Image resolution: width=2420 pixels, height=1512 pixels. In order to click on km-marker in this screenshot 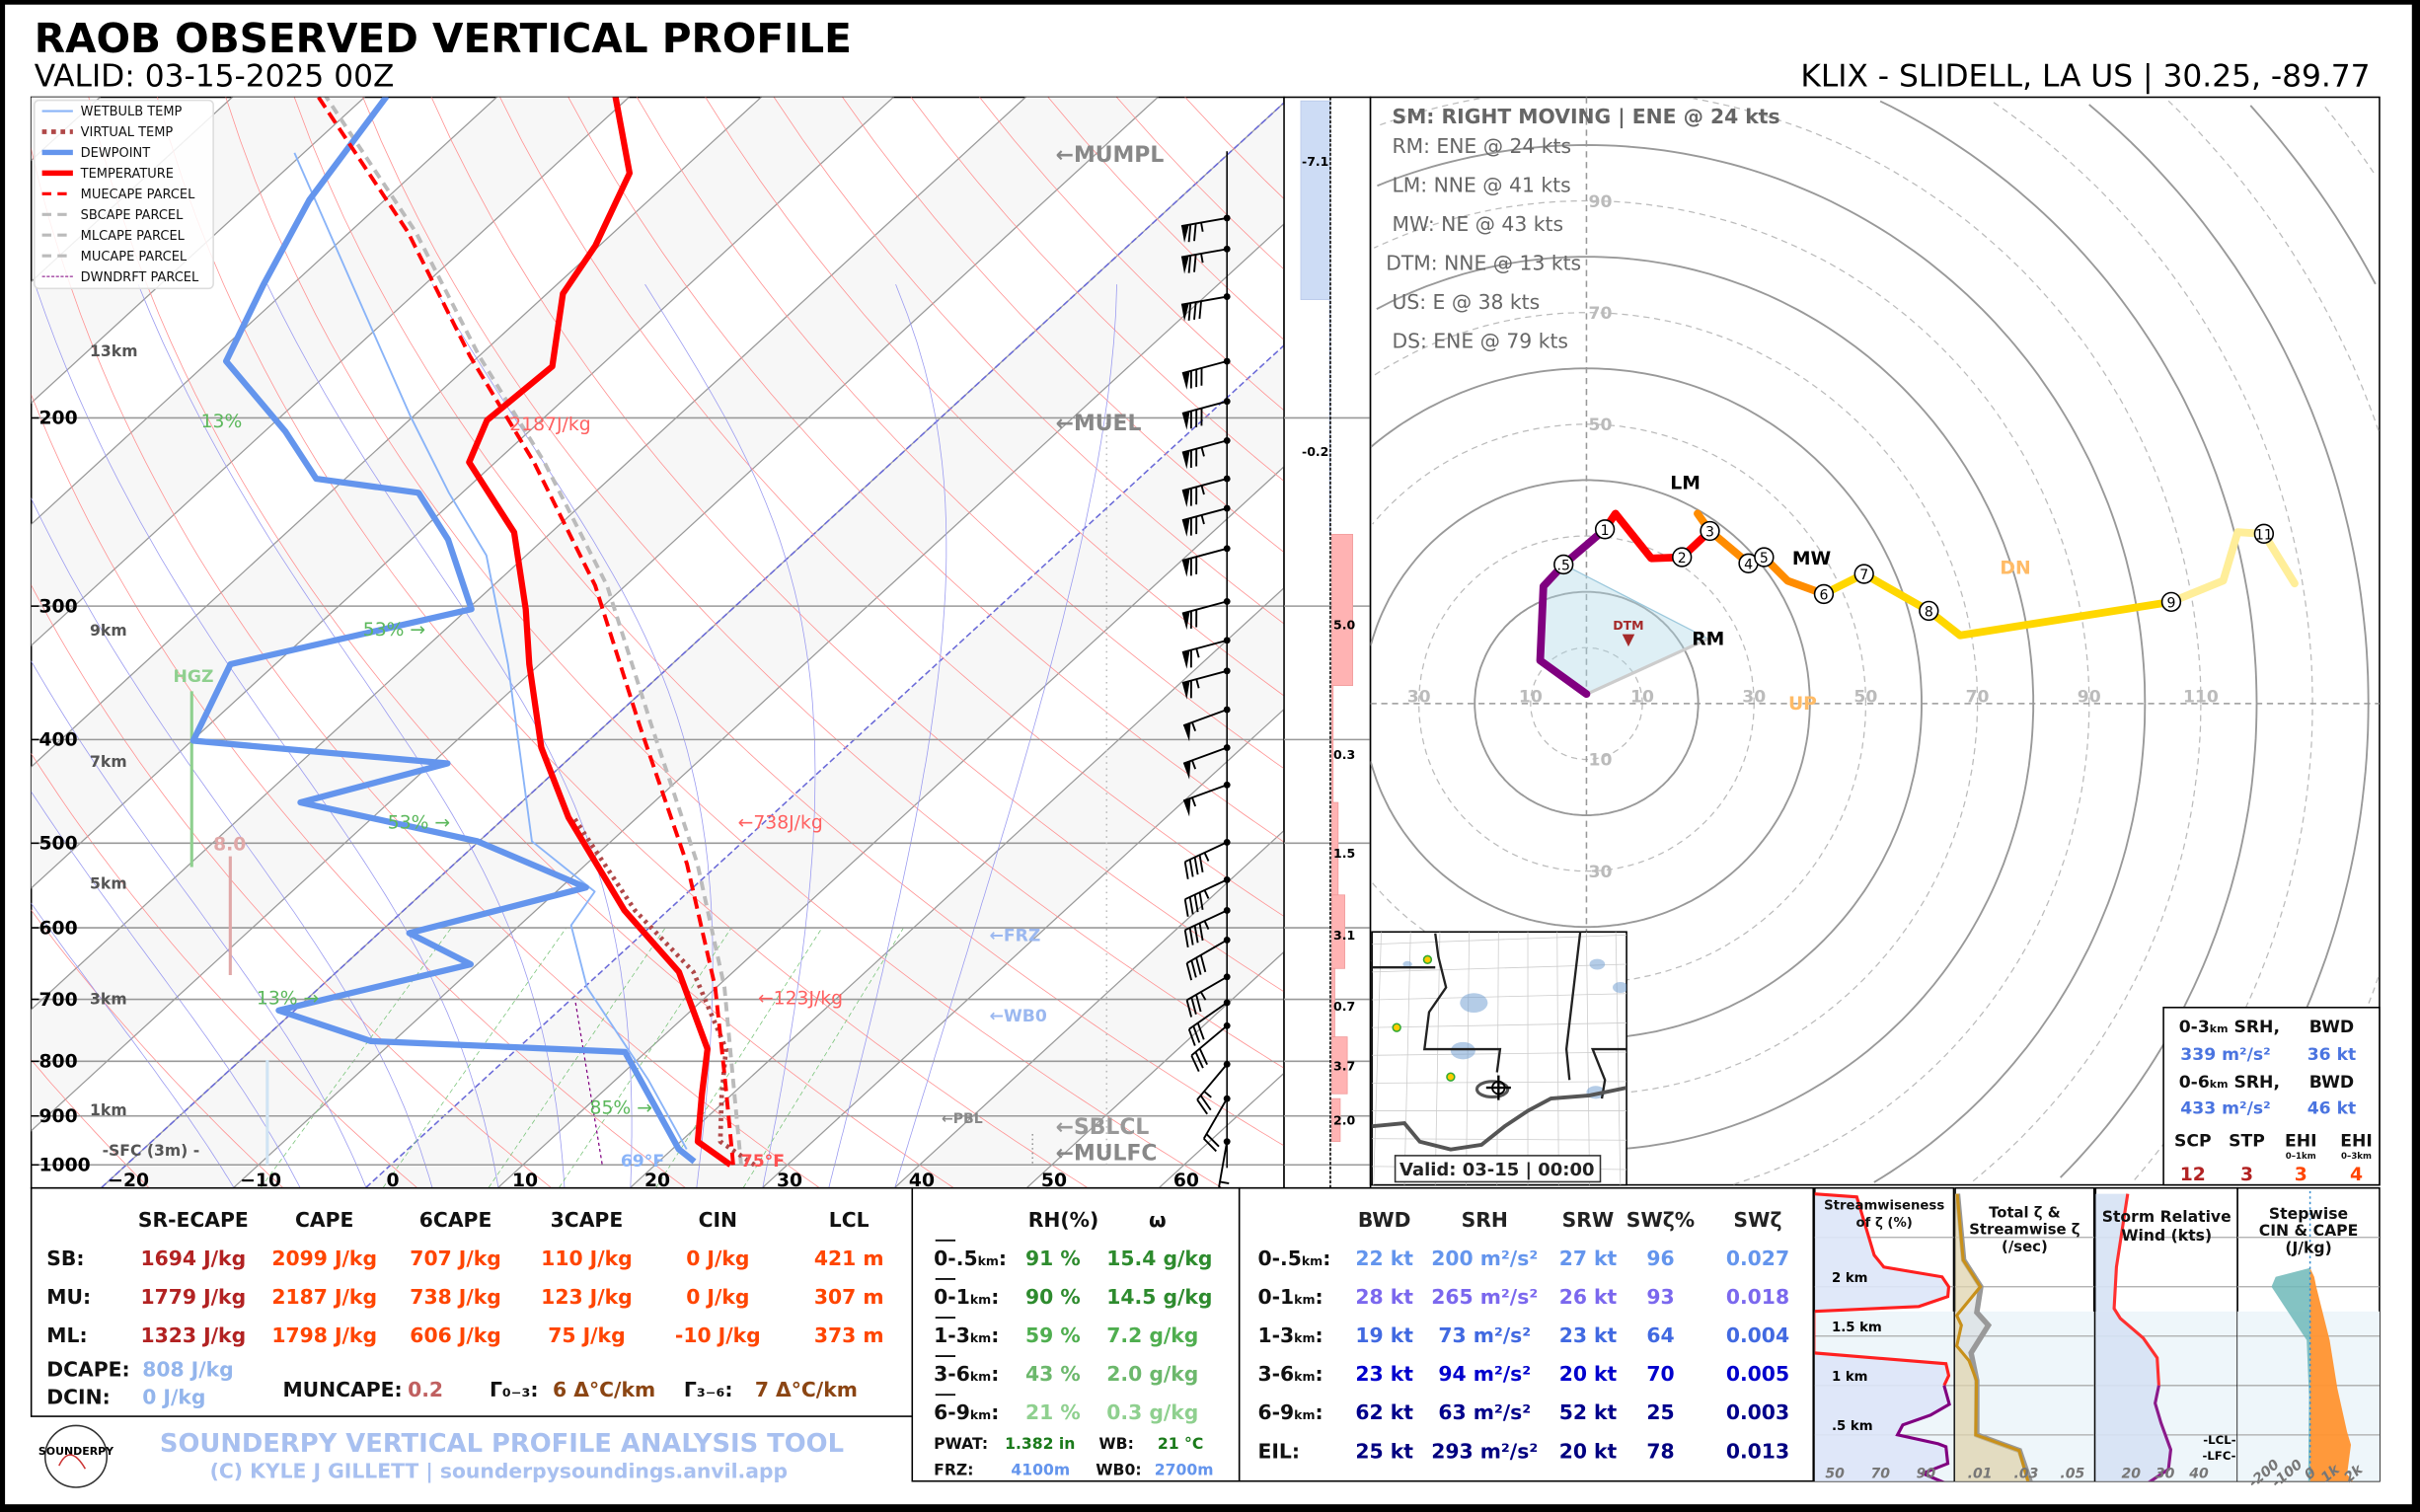, I will do `click(1683, 557)`.